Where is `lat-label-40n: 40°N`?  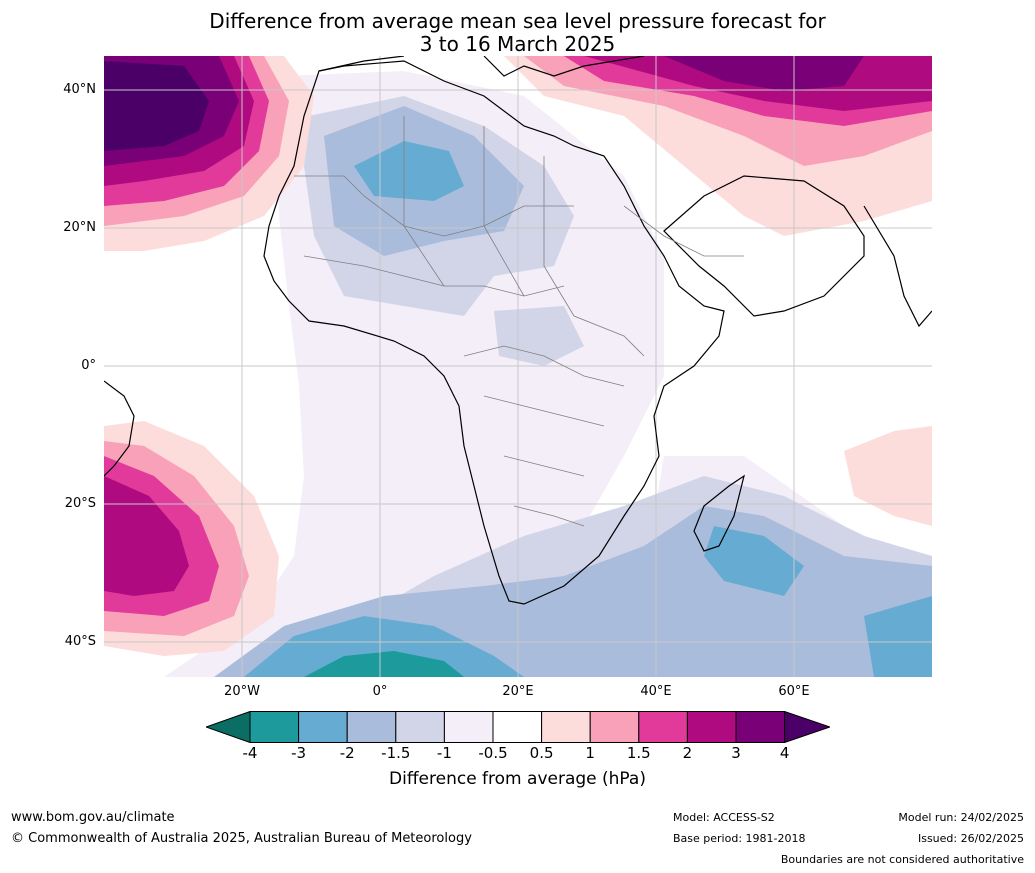 lat-label-40n: 40°N is located at coordinates (79, 89).